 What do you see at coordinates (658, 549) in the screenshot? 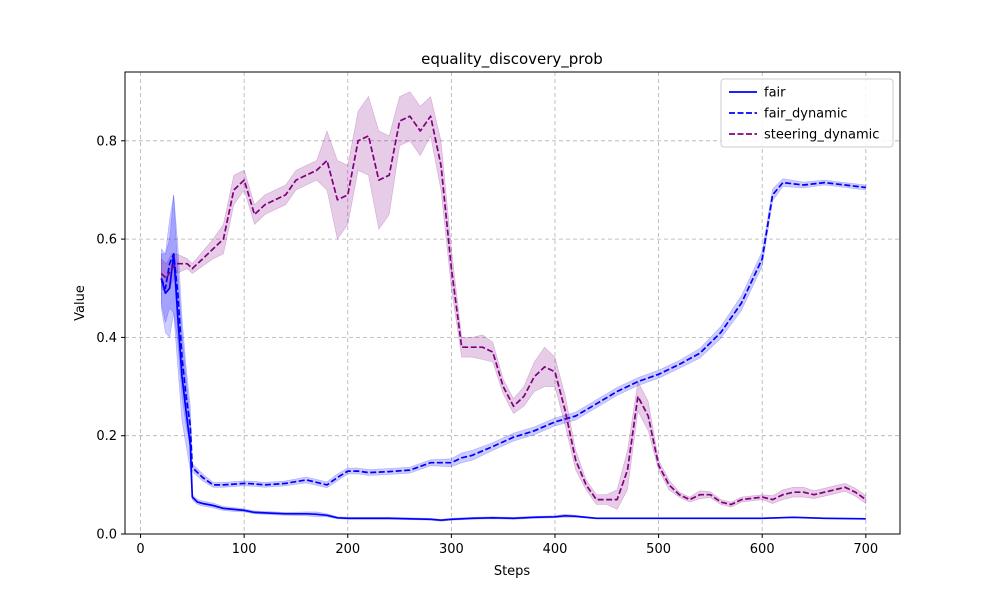
I see `x-tick-label: 500` at bounding box center [658, 549].